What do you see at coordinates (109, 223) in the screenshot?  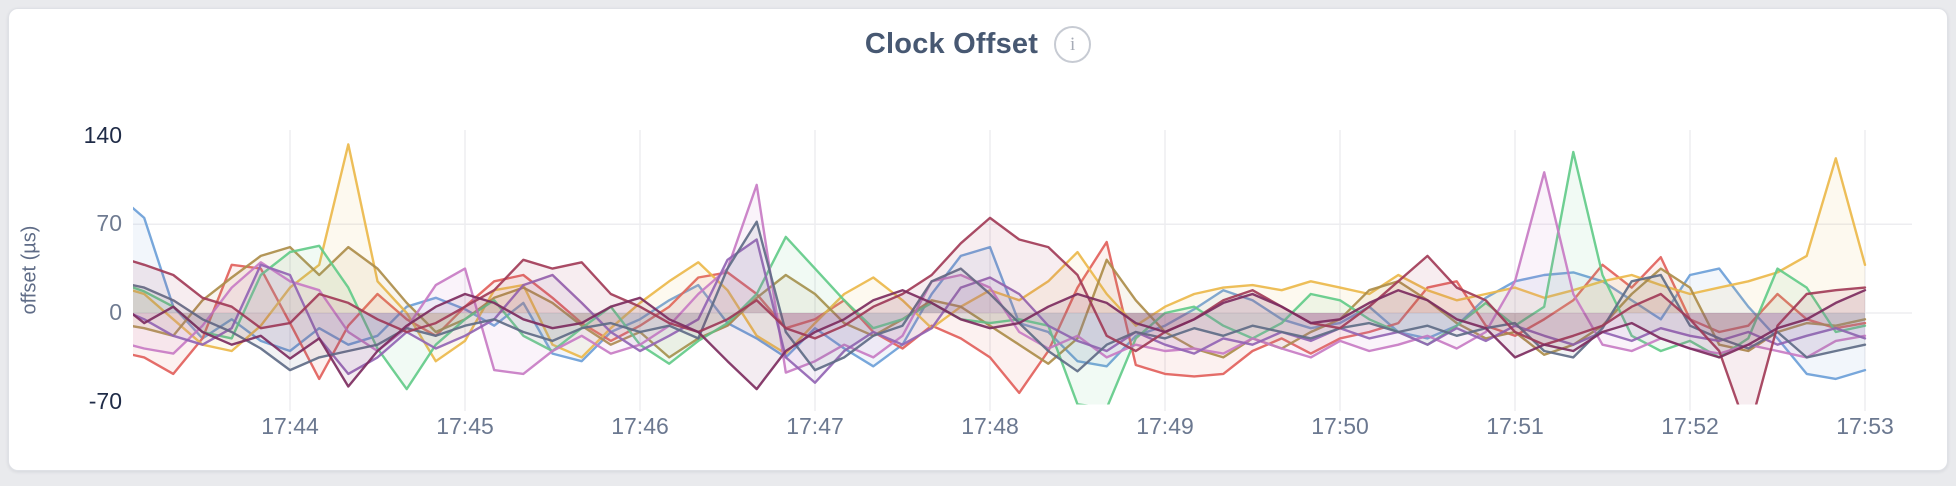 I see `y-tick-label-70: 70` at bounding box center [109, 223].